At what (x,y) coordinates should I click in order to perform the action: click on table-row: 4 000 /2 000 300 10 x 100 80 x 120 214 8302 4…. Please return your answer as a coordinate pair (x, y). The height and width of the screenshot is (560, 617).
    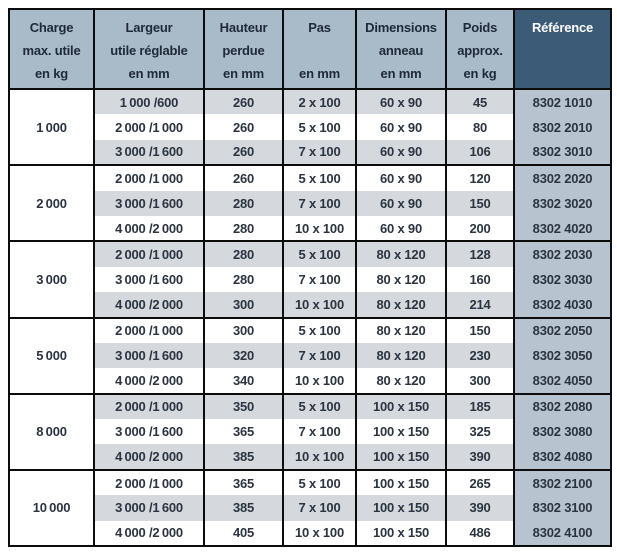
    Looking at the image, I should click on (310, 305).